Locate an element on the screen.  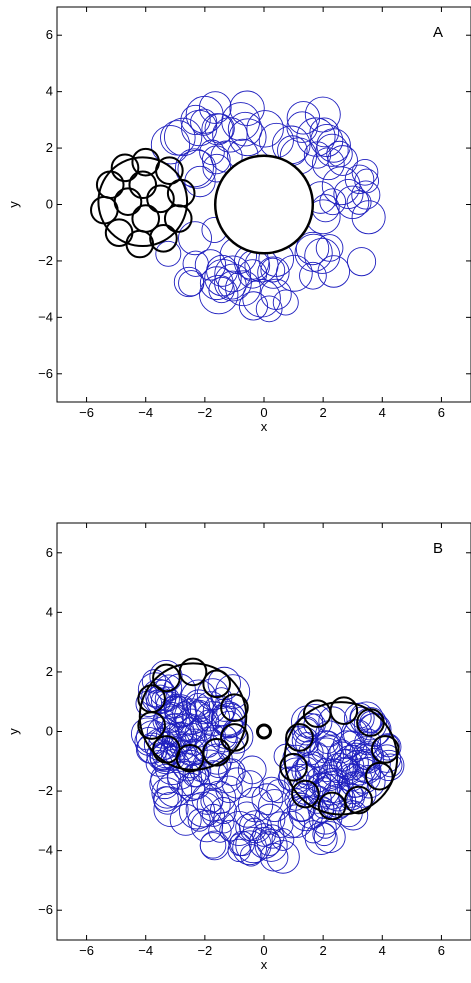
swarm-circles is located at coordinates (268, 206).